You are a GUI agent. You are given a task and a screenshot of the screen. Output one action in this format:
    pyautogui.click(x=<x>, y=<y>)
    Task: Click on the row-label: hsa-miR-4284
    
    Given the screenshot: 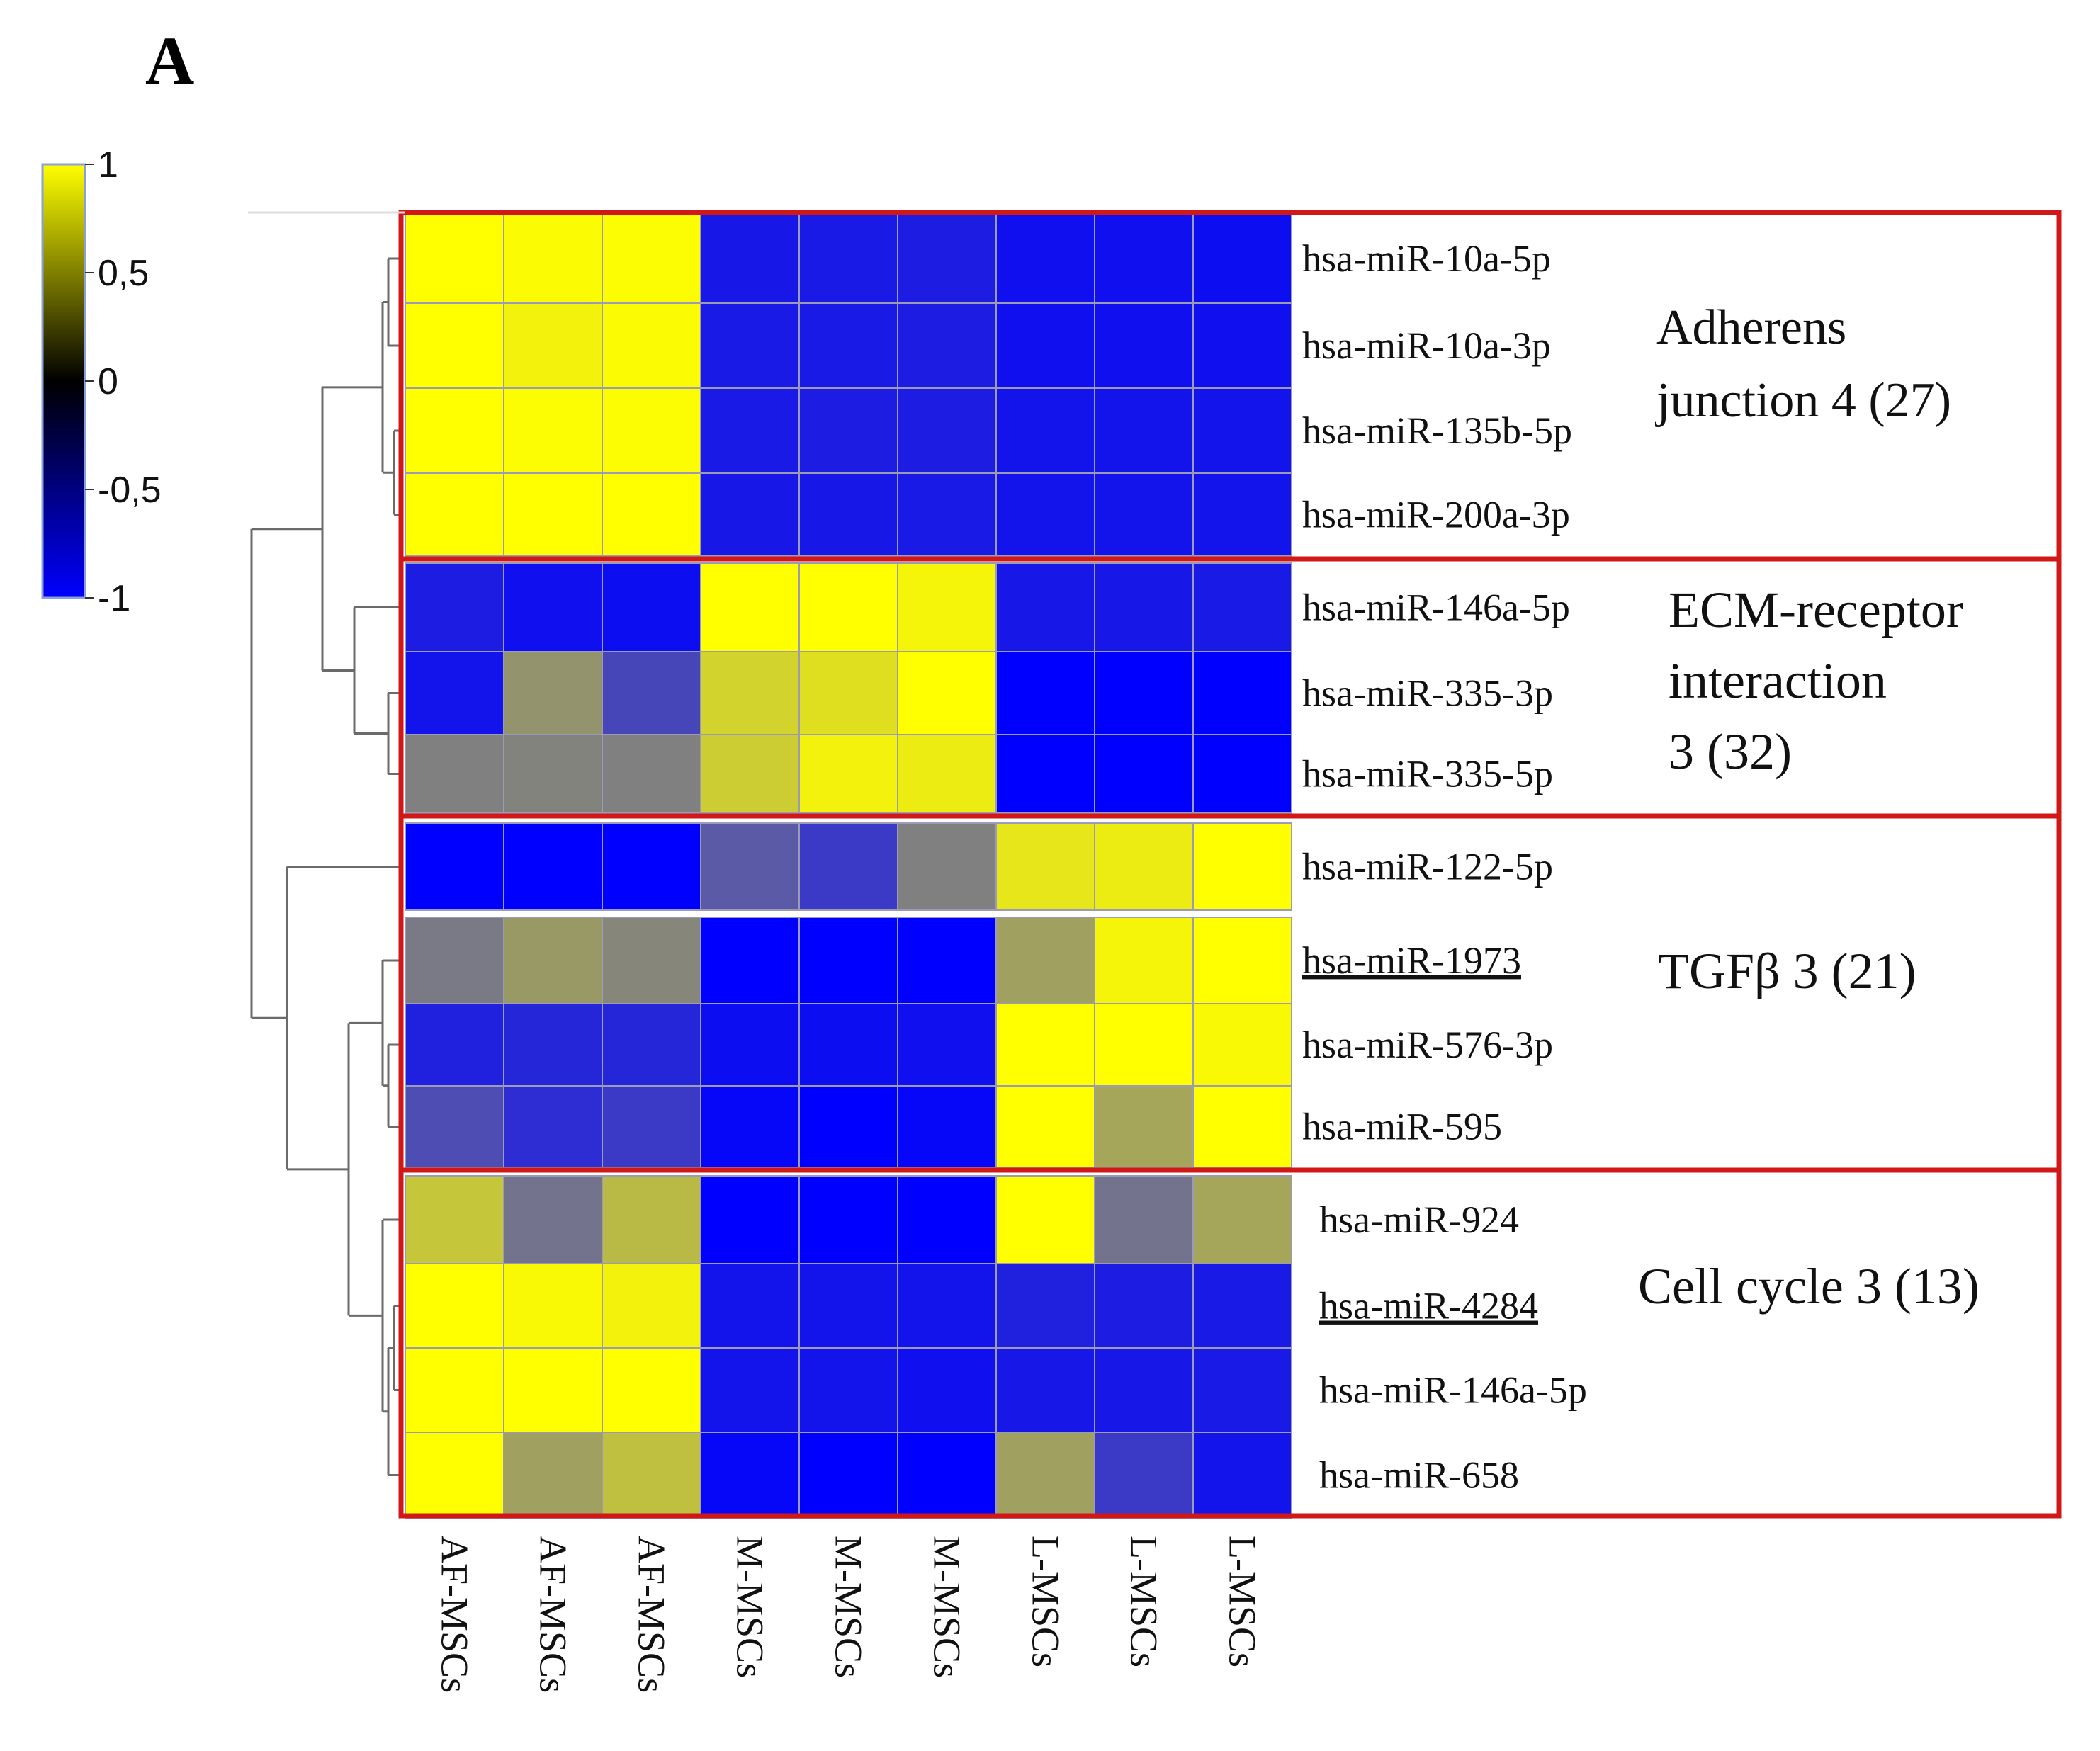 What is the action you would take?
    pyautogui.click(x=1428, y=1306)
    